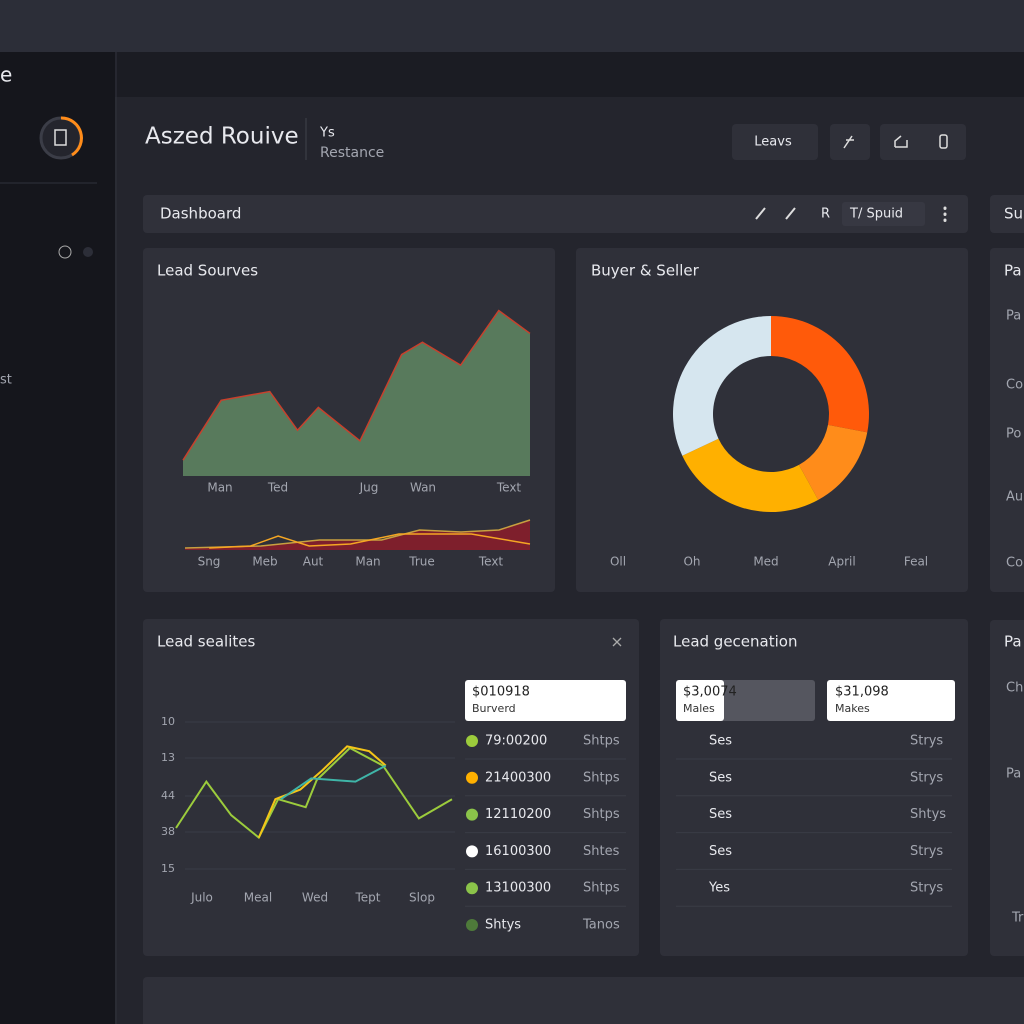 This screenshot has height=1024, width=1024. I want to click on card-title: Lead sealites, so click(206, 642).